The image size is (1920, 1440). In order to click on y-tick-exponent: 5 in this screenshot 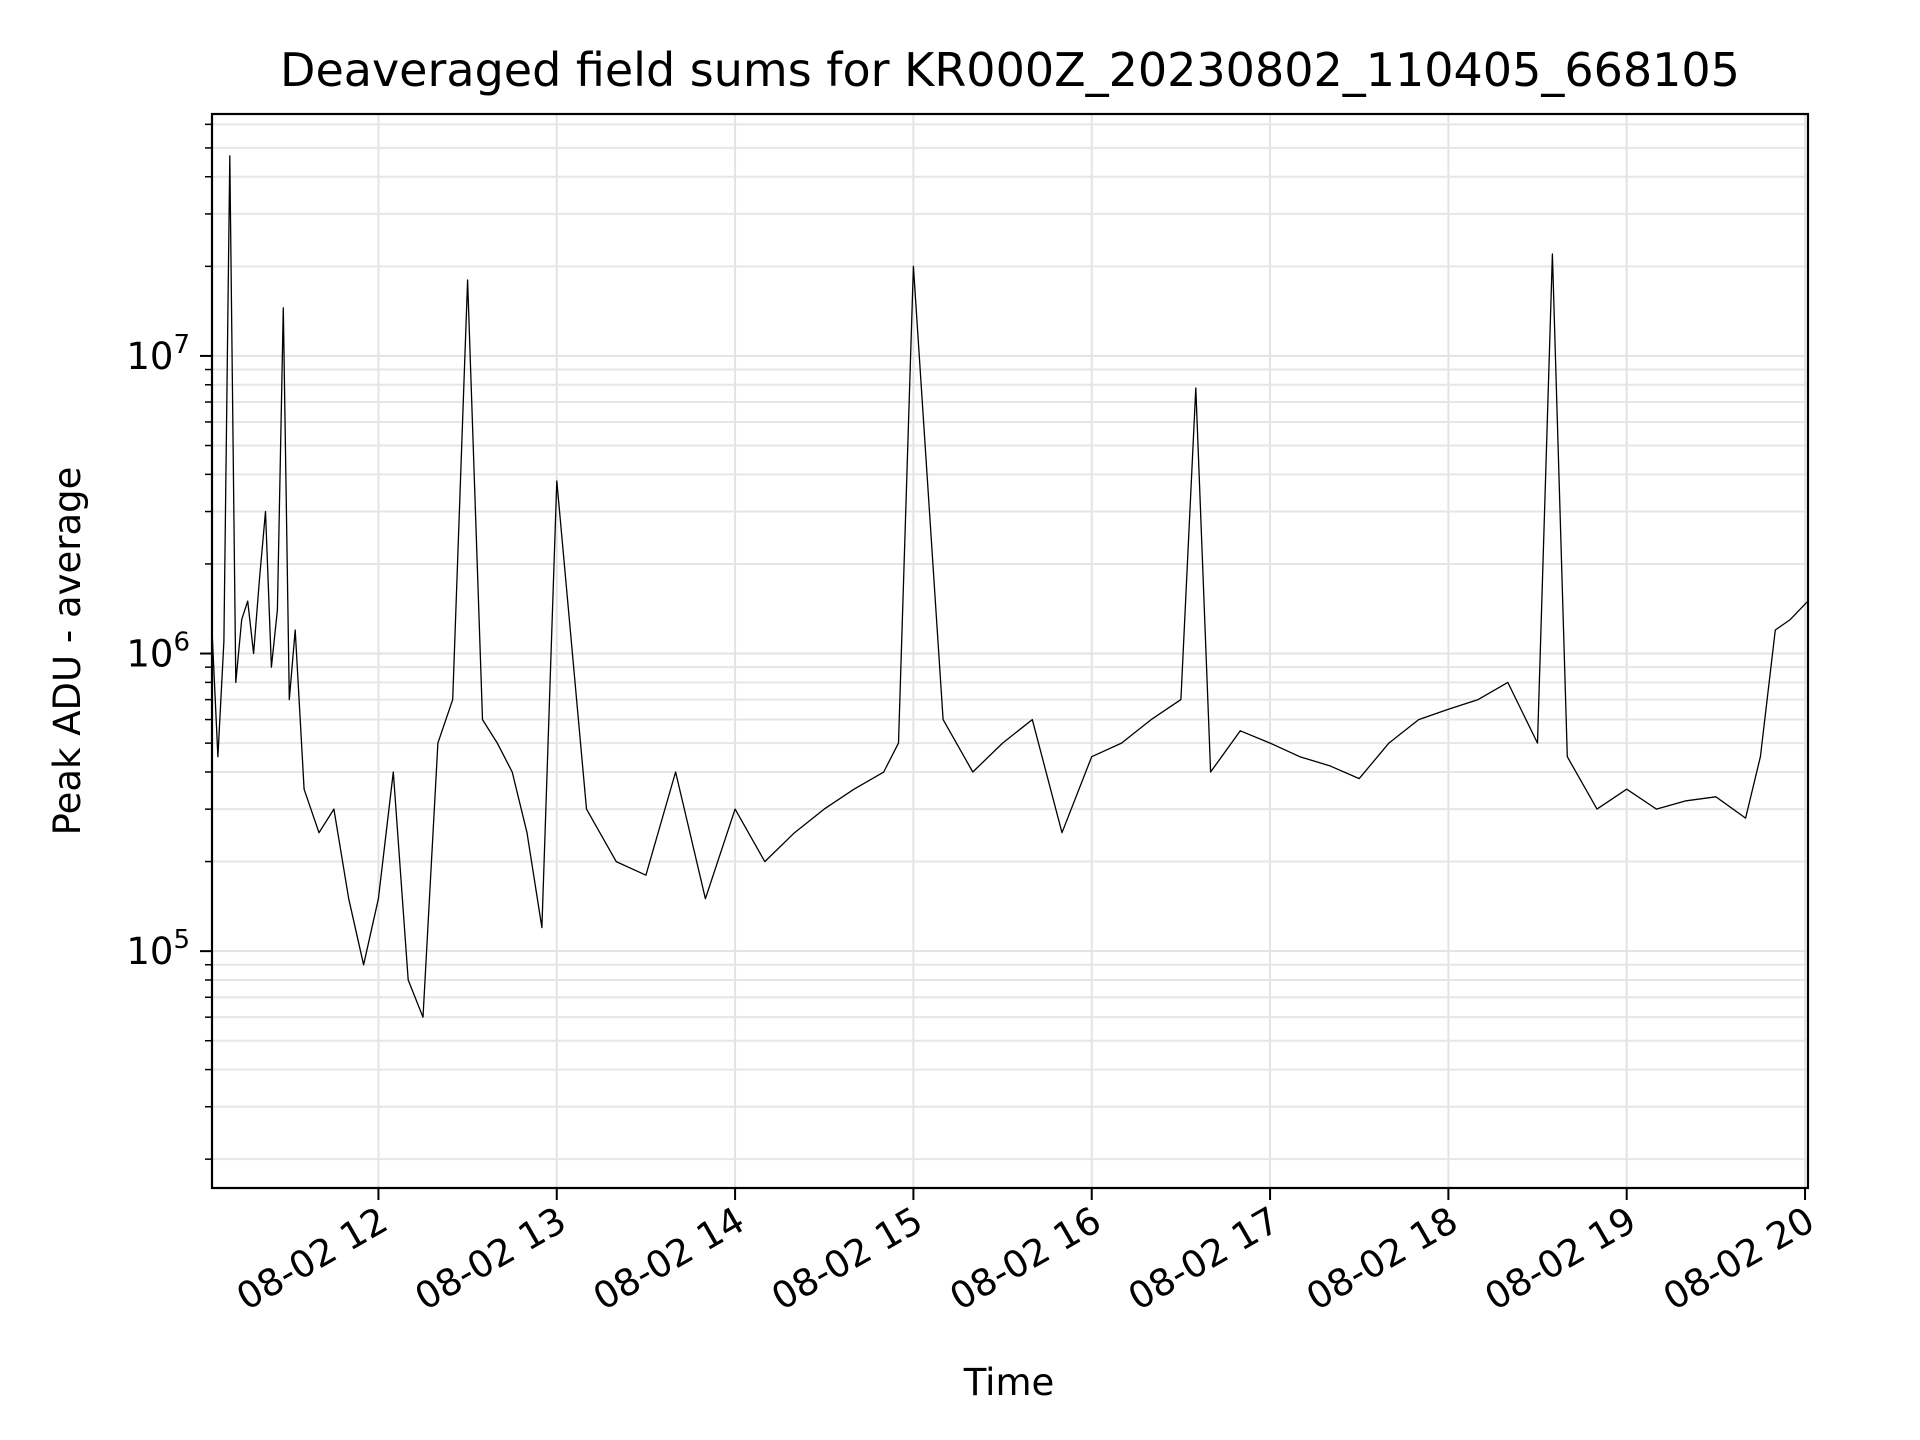, I will do `click(181, 940)`.